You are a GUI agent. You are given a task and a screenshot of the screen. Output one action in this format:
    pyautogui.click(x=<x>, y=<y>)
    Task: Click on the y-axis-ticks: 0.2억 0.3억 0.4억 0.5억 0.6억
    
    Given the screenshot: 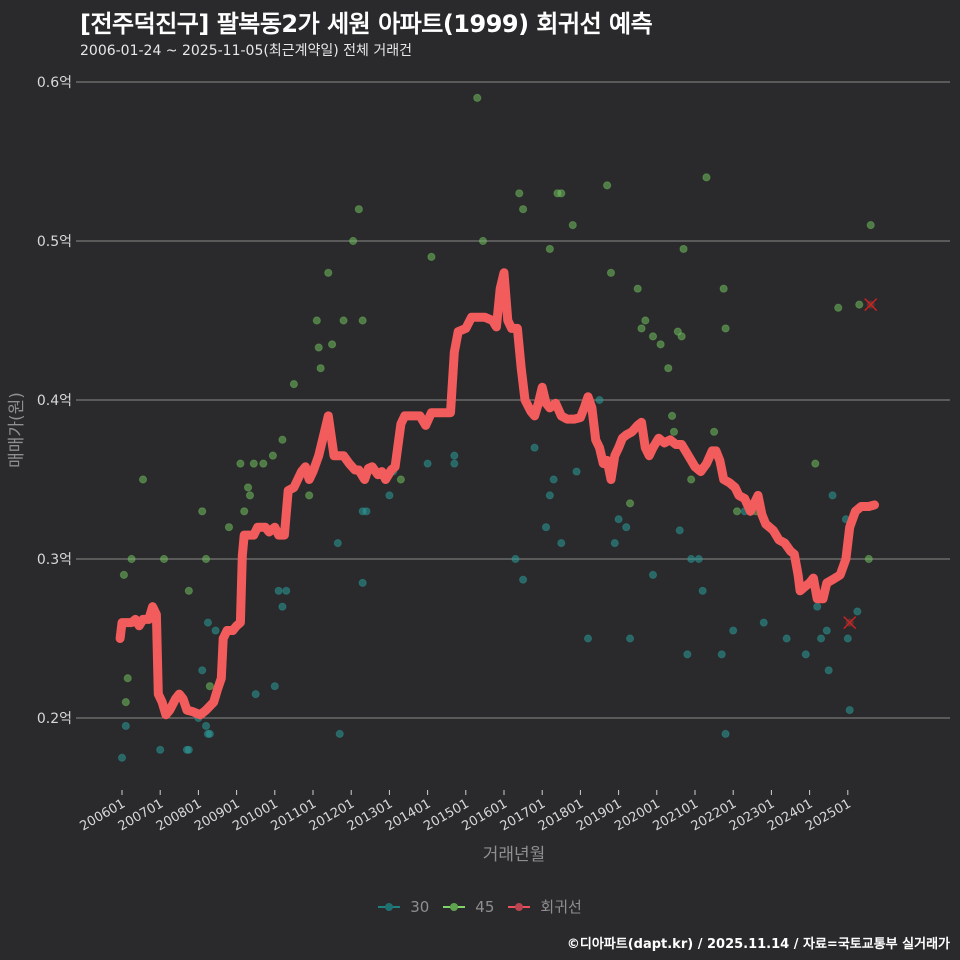 What is the action you would take?
    pyautogui.click(x=54, y=401)
    